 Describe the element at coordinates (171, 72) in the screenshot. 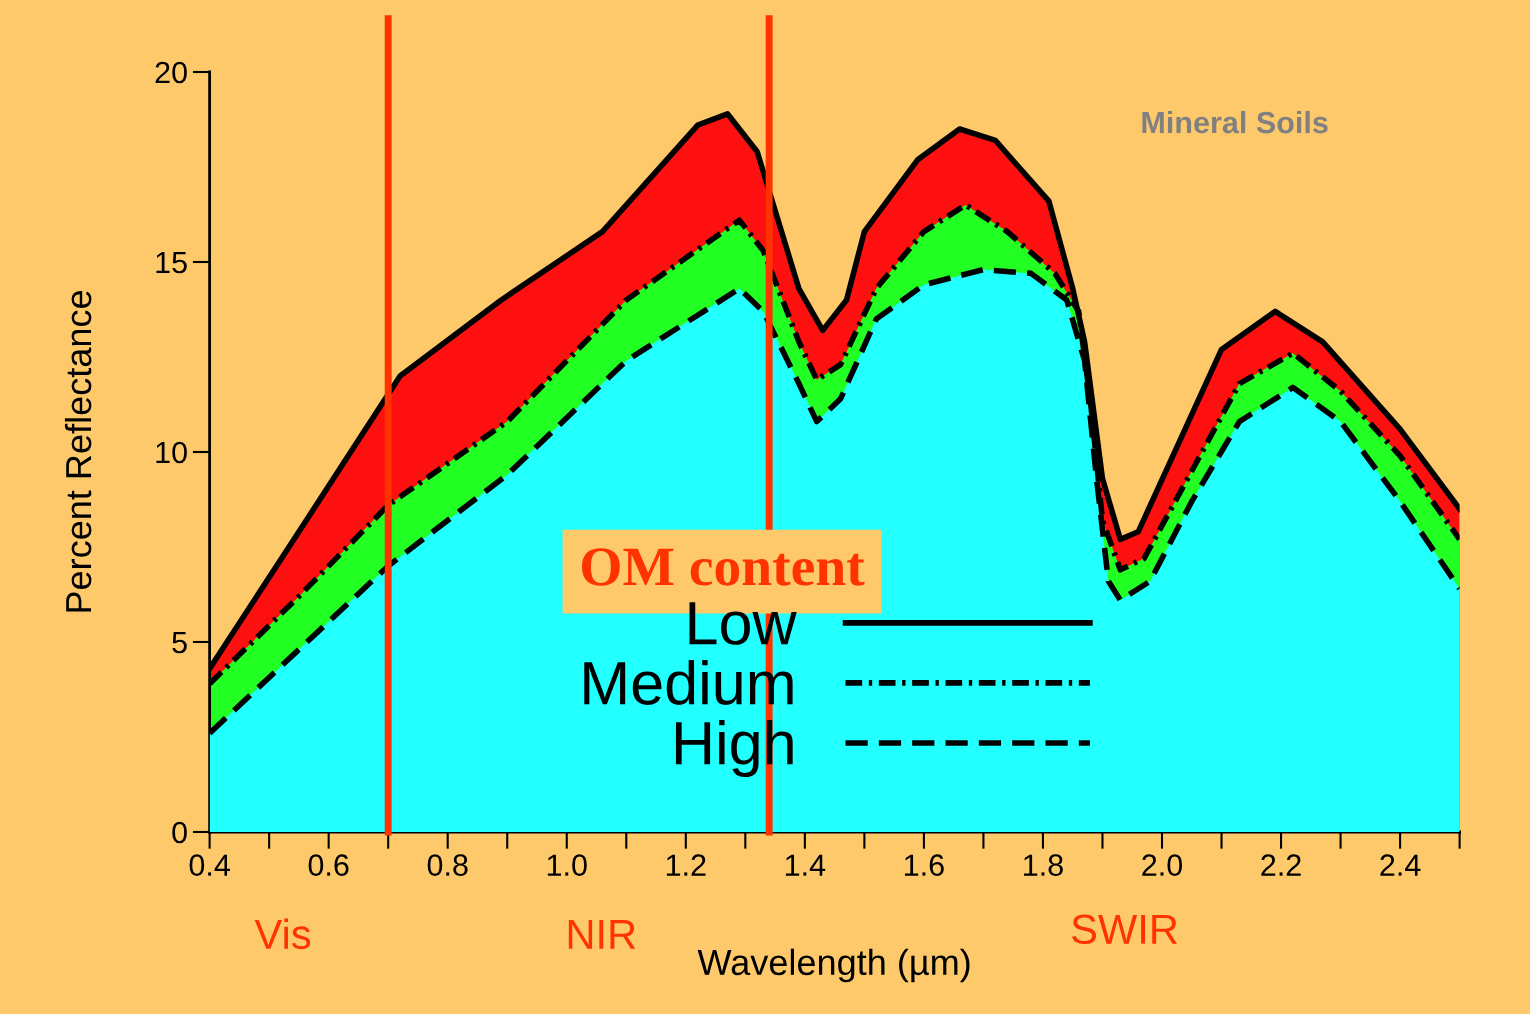

I see `y-tick-label: 20` at that location.